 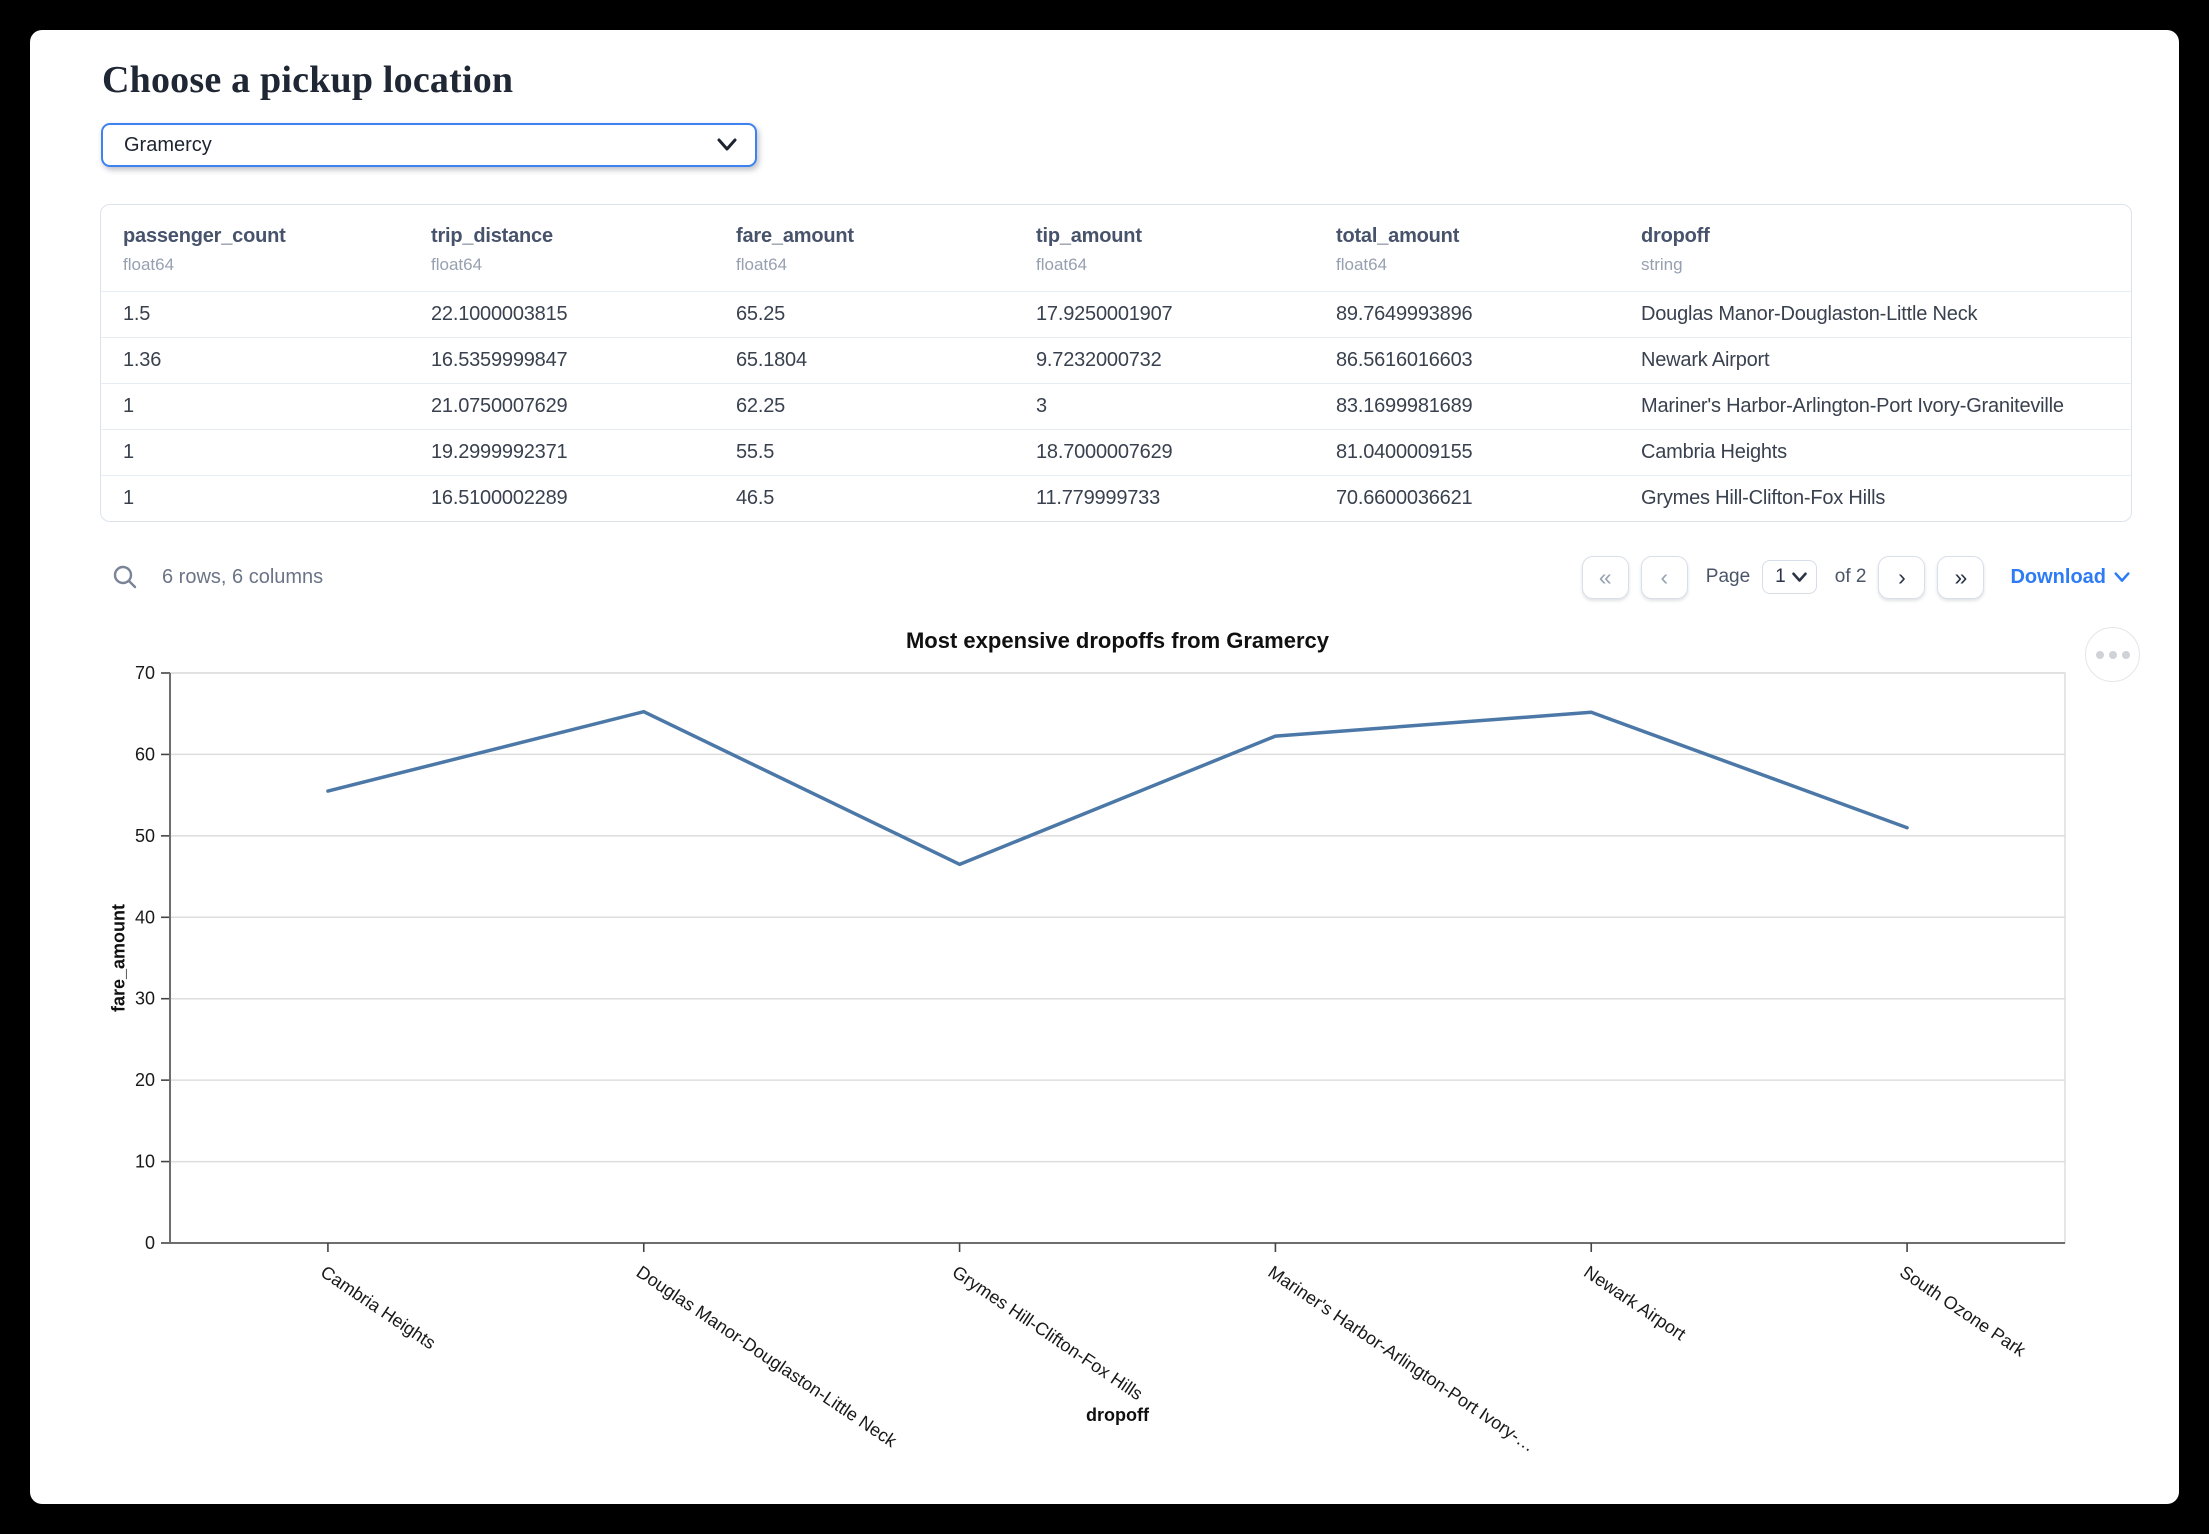 I want to click on next-page-button: ›, so click(x=1902, y=577).